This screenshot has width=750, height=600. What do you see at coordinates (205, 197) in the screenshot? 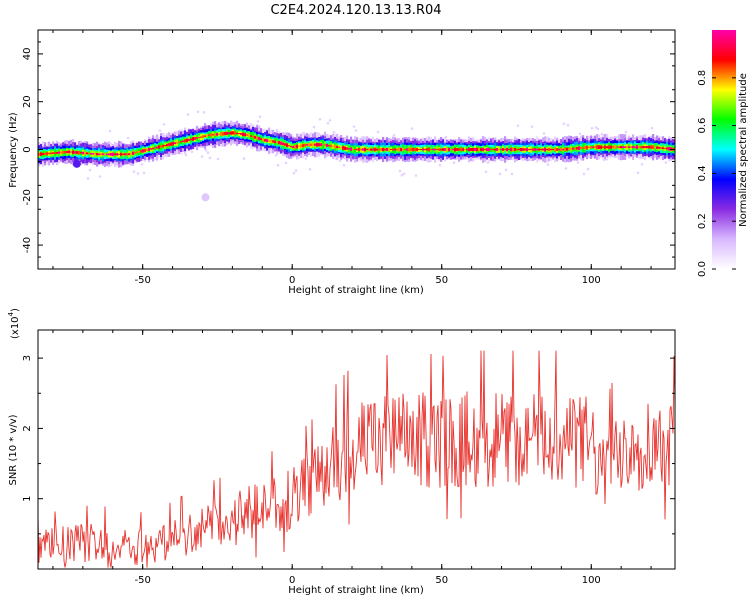
I see `heat-blob` at bounding box center [205, 197].